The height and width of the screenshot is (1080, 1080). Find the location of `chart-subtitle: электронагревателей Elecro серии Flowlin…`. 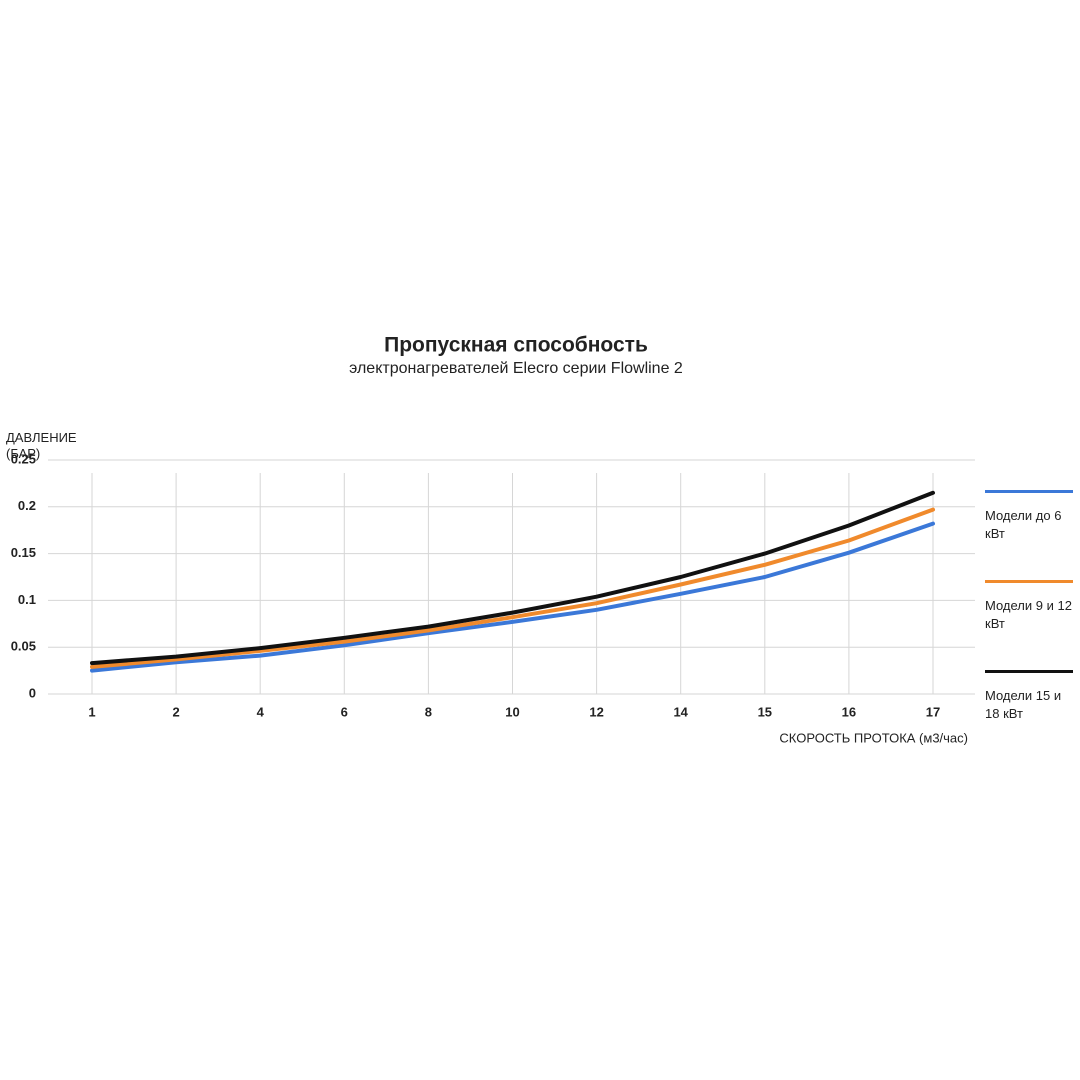

chart-subtitle: электронагревателей Elecro серии Flowlin… is located at coordinates (516, 368).